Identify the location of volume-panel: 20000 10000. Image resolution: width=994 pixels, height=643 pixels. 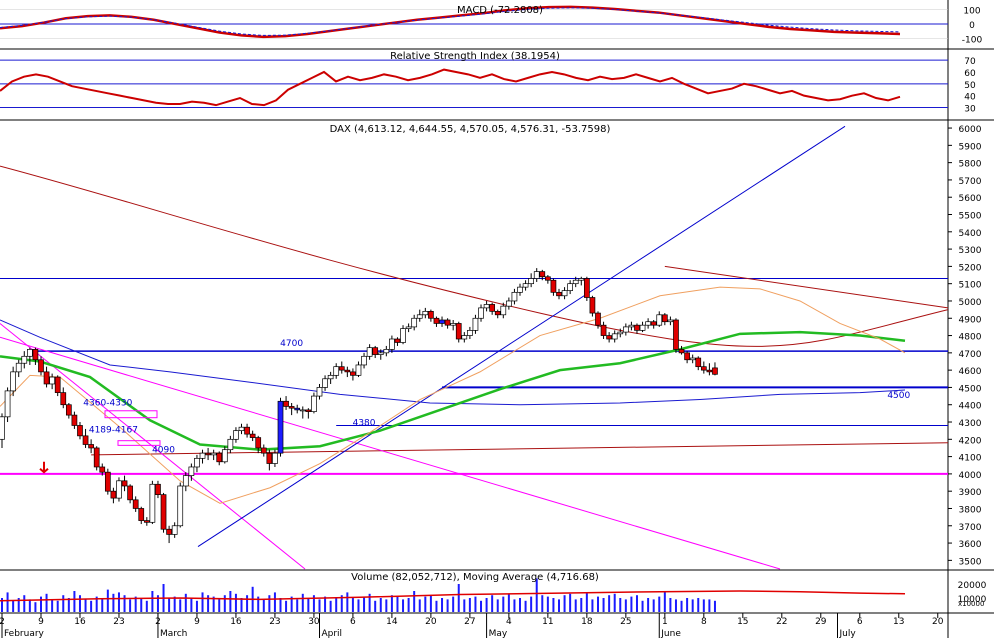
(493, 595).